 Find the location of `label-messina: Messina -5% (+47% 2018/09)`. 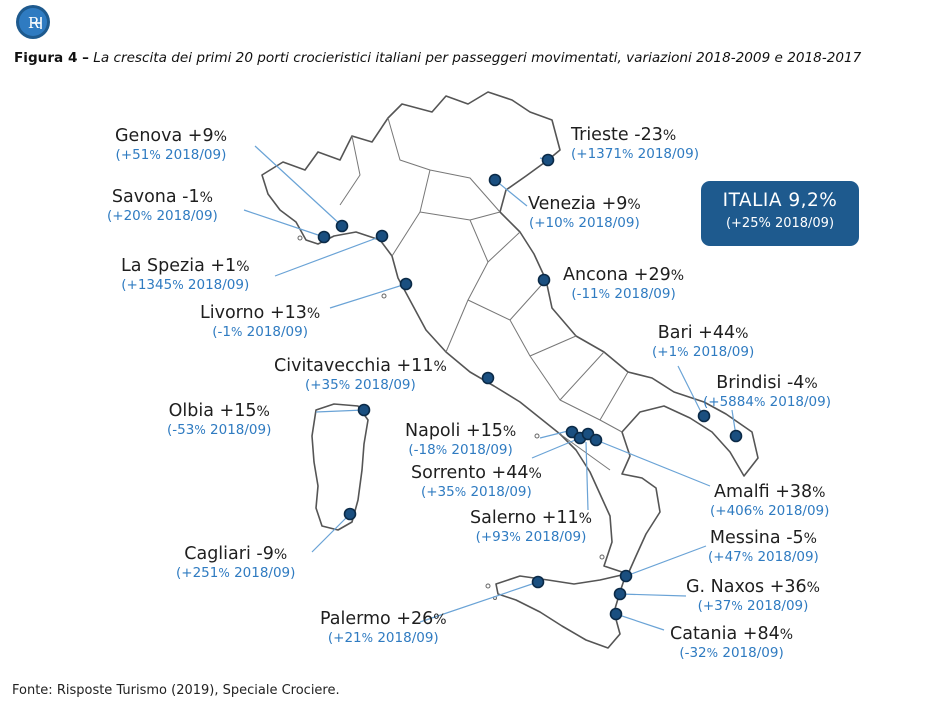

label-messina: Messina -5% (+47% 2018/09) is located at coordinates (763, 546).